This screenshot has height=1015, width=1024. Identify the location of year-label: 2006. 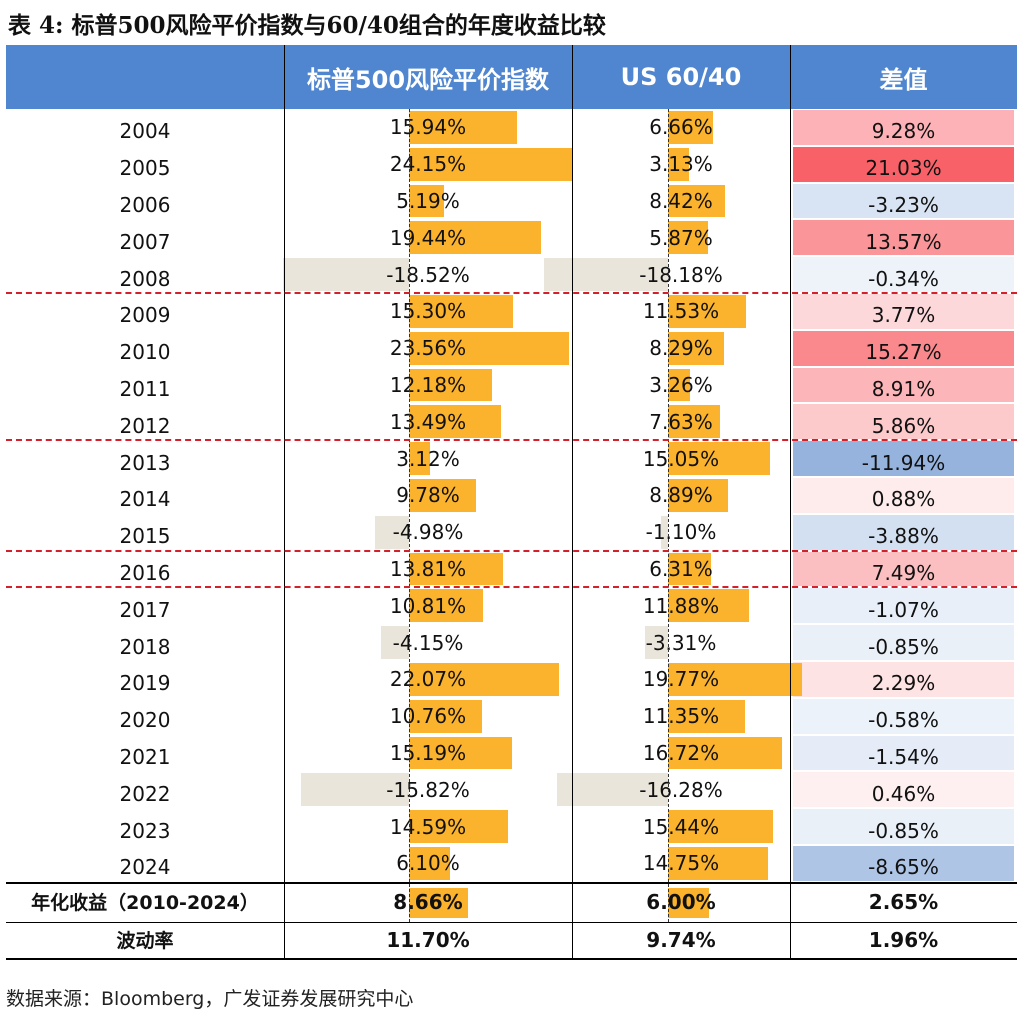
(145, 204).